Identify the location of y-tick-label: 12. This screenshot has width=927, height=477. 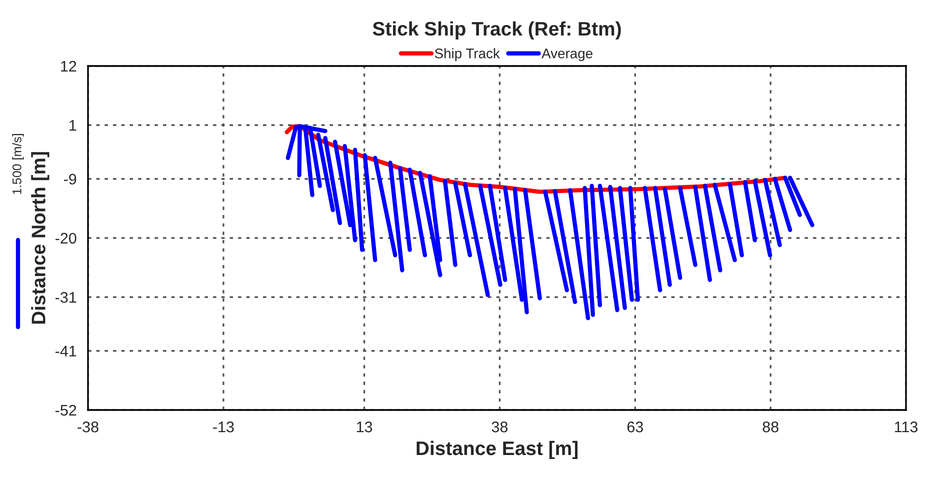
(68, 66).